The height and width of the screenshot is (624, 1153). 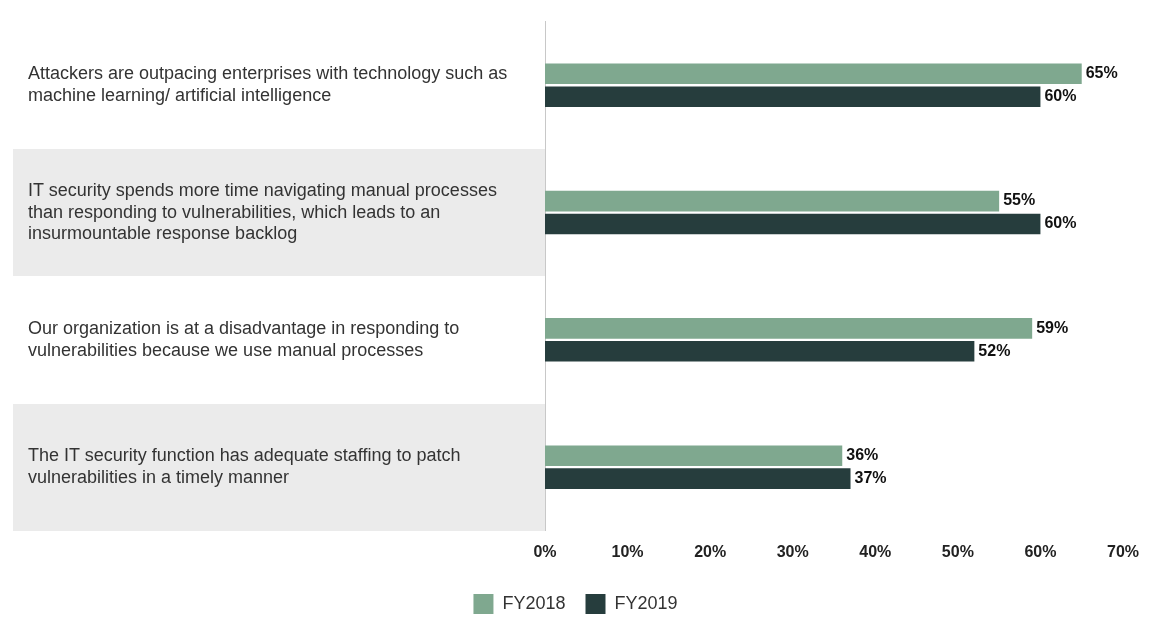 What do you see at coordinates (646, 602) in the screenshot?
I see `legend-label: FY2019` at bounding box center [646, 602].